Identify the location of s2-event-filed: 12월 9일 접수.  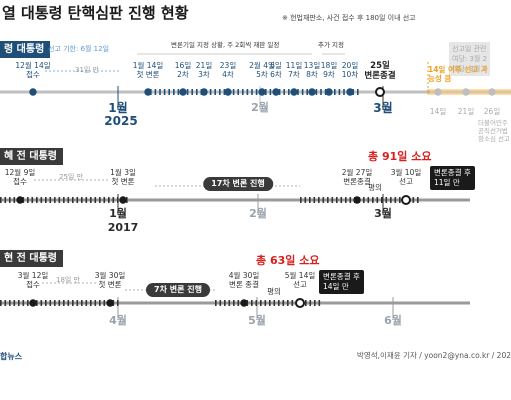
(20, 177).